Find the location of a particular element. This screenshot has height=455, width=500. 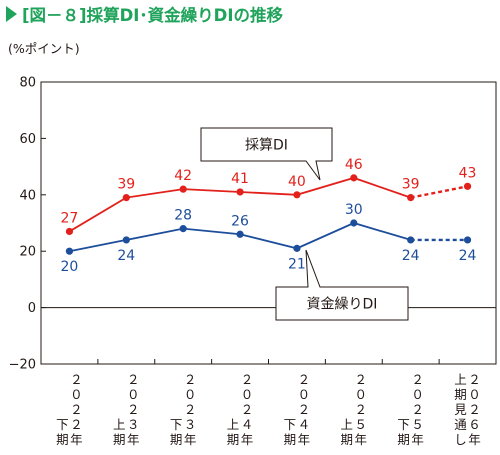

legend-callout-saisan-label: 採算DI is located at coordinates (266, 146).